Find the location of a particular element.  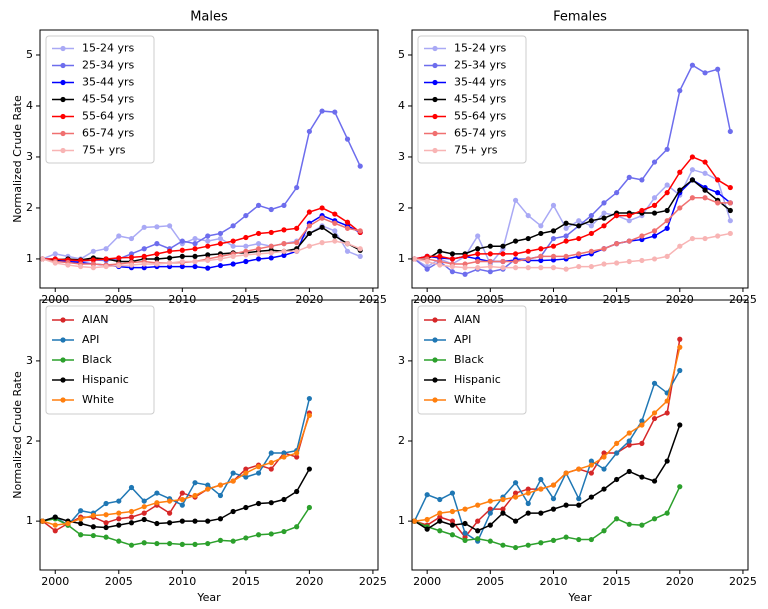

legend-label: 75+ yrs is located at coordinates (104, 150).